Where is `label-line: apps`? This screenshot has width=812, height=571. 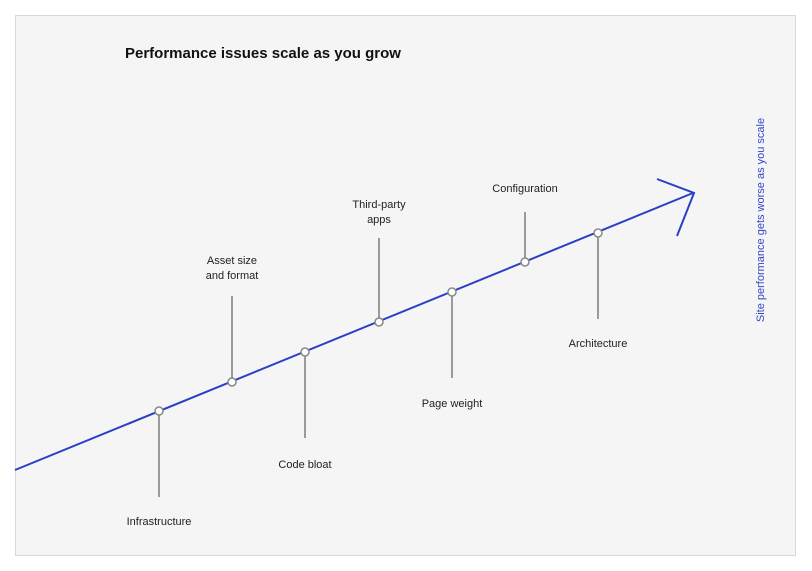
label-line: apps is located at coordinates (379, 220).